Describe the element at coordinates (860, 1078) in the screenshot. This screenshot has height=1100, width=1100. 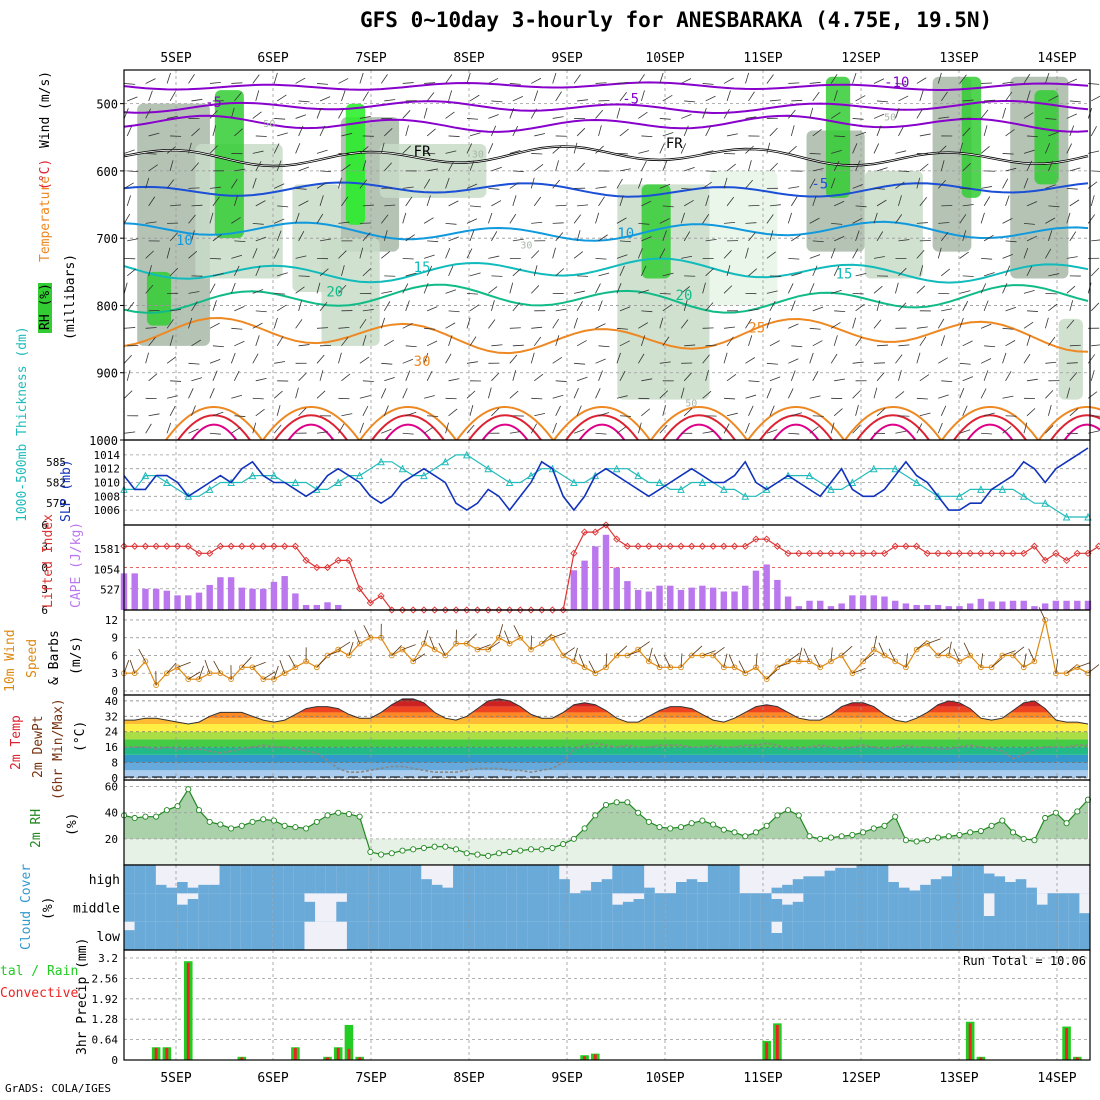
I see `day-label-bottom: 12SEP` at that location.